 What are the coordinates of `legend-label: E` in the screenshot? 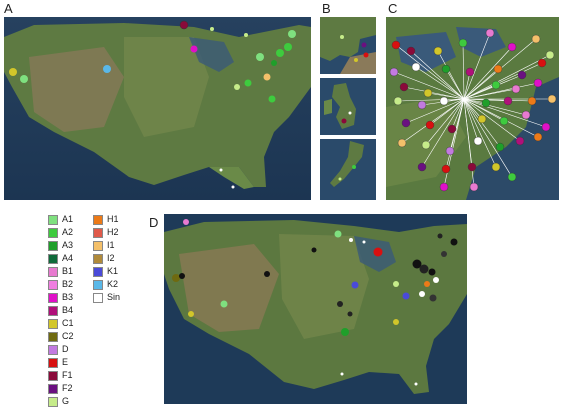 It's located at (65, 362).